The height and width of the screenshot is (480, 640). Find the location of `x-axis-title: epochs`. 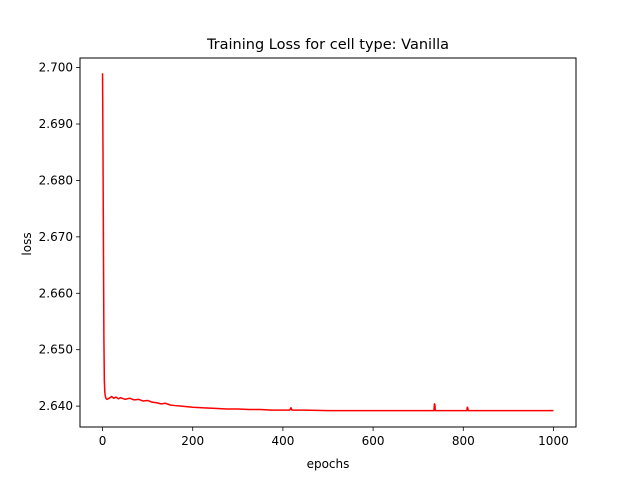

x-axis-title: epochs is located at coordinates (328, 464).